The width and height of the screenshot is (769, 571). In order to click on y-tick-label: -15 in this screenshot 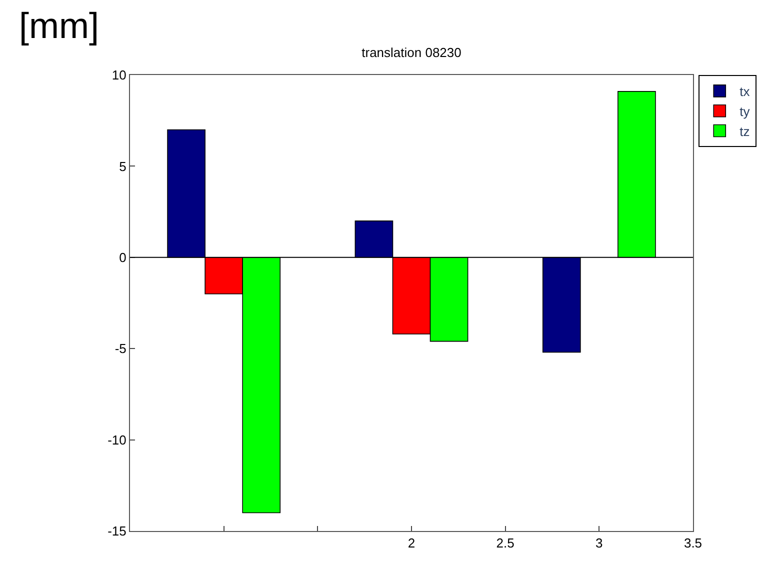, I will do `click(117, 531)`.